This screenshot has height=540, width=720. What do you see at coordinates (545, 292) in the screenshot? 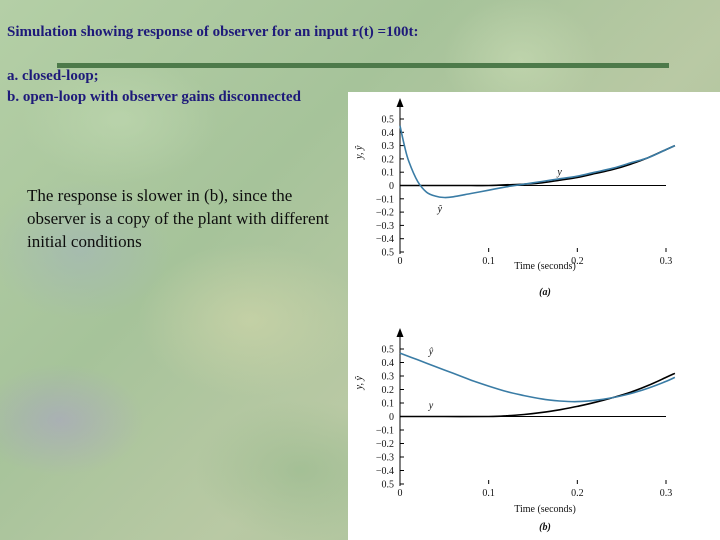
I see `panel-label: (a)` at bounding box center [545, 292].